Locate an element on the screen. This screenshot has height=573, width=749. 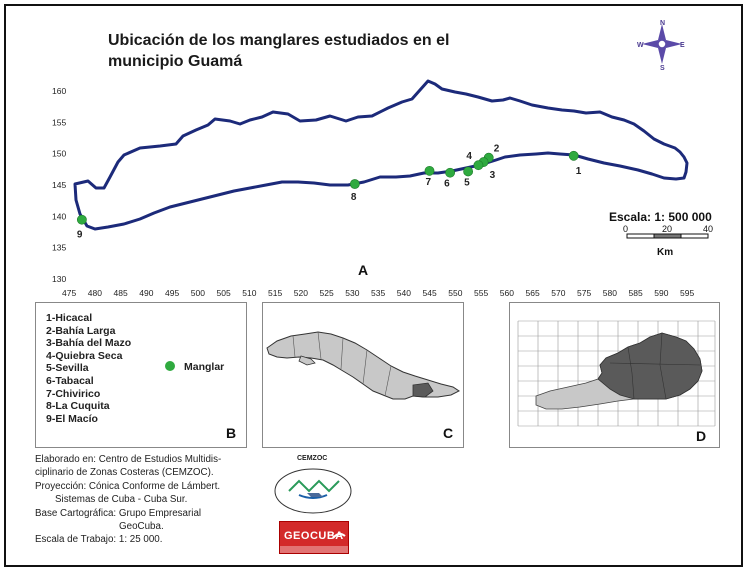
x-tick-label: 585 is located at coordinates (636, 293).